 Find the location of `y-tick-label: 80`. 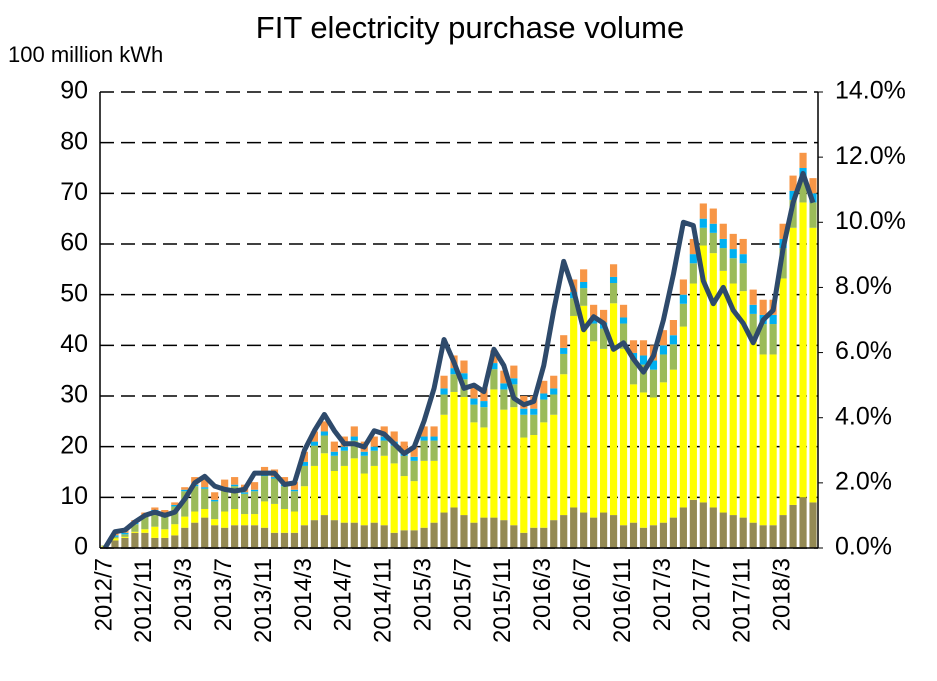

y-tick-label: 80 is located at coordinates (74, 141).